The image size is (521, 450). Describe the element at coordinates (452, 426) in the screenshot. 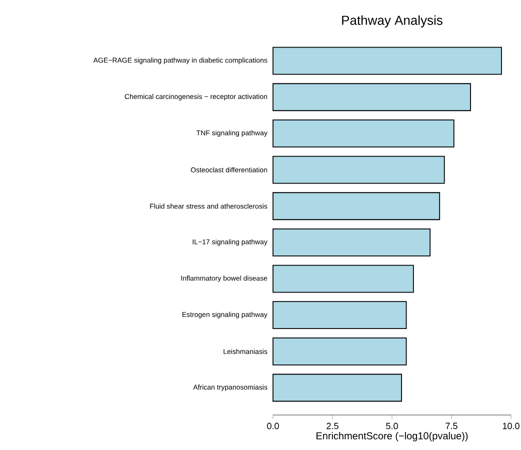

I see `x-tick-label: 7.5` at that location.